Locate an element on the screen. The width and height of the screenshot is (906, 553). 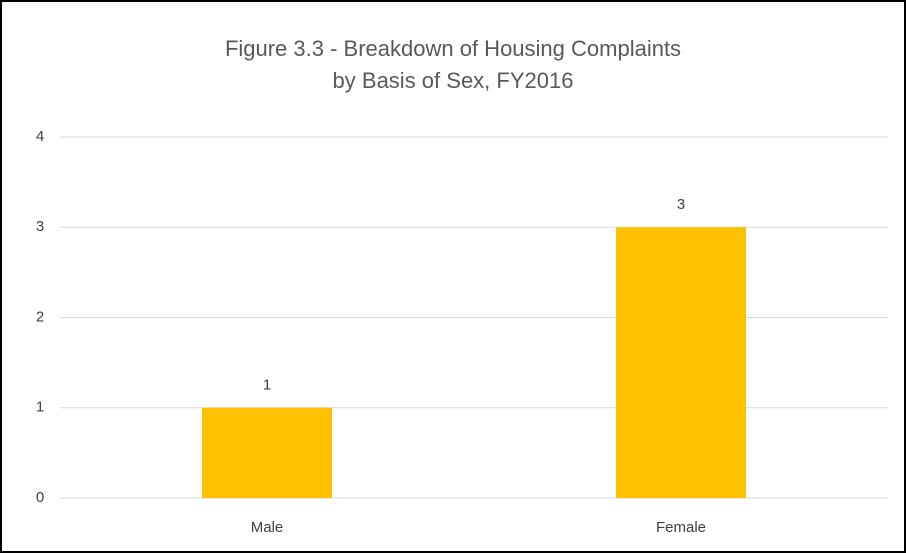
x-tick-label: Male is located at coordinates (267, 527).